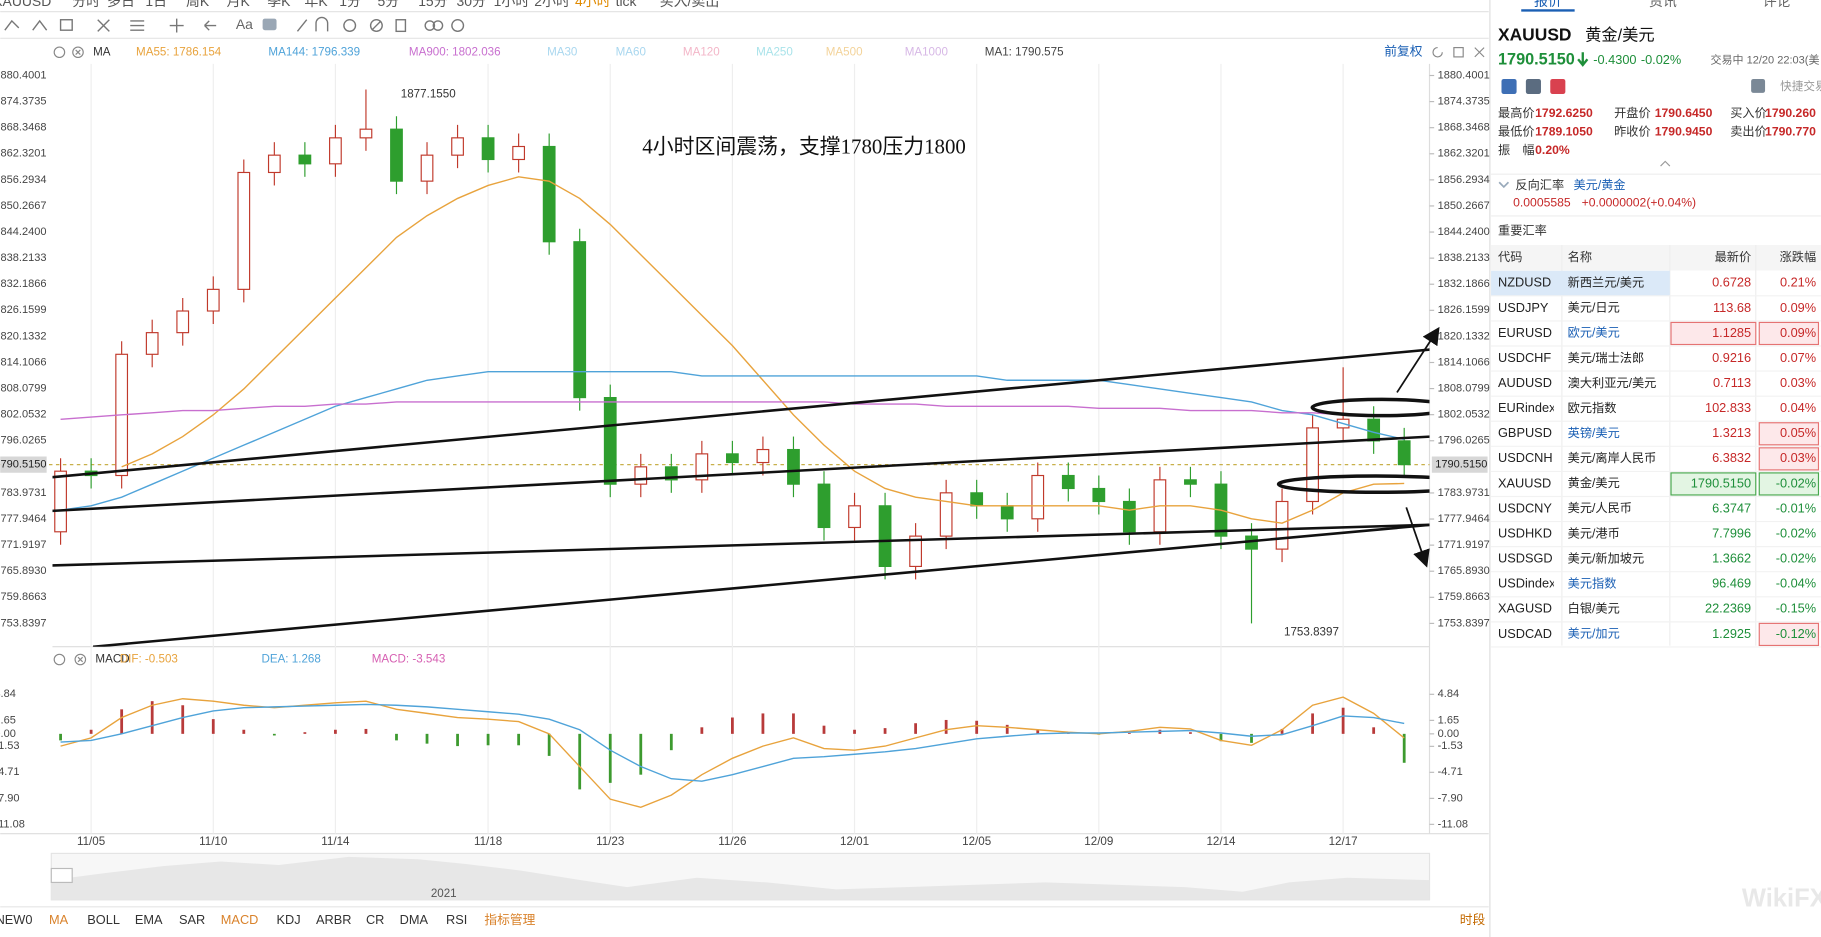 Image resolution: width=1821 pixels, height=937 pixels. I want to click on highlight-ellipse, so click(1370, 407).